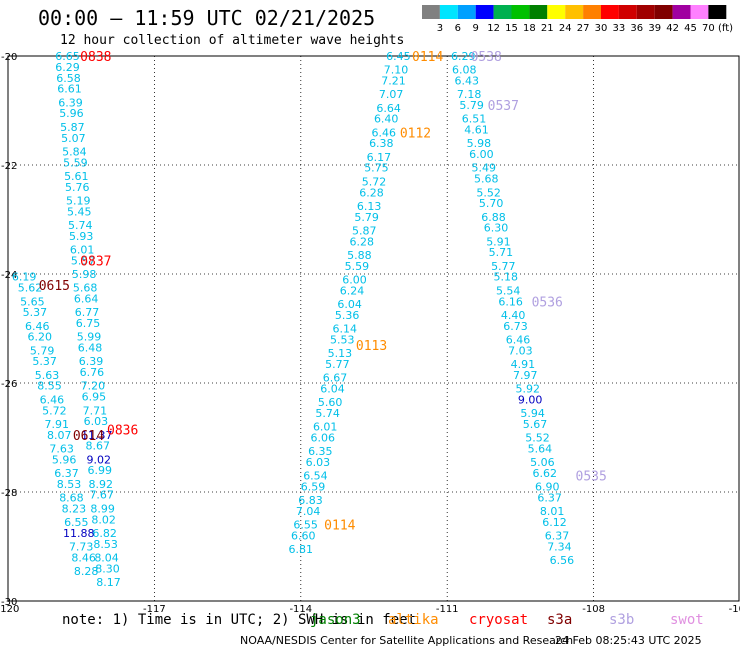 The image size is (740, 650). I want to click on colorbar-tick-label: 9, so click(476, 28).